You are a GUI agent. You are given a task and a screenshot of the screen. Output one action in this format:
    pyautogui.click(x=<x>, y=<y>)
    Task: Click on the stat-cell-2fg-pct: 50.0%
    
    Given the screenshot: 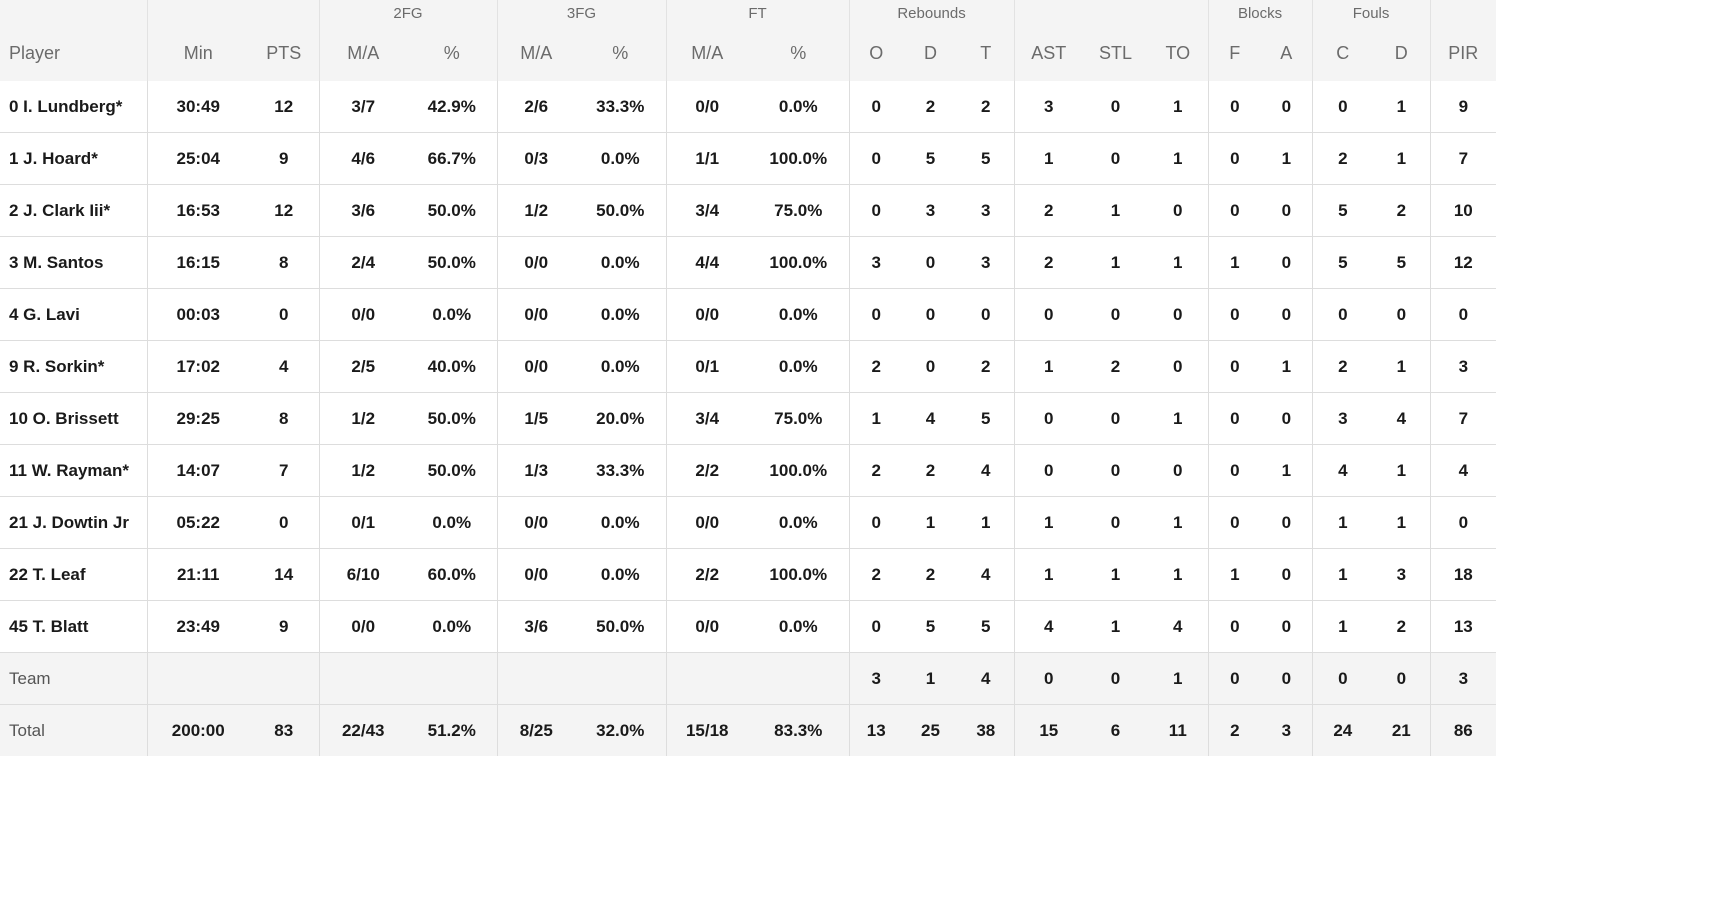 What is the action you would take?
    pyautogui.click(x=452, y=210)
    